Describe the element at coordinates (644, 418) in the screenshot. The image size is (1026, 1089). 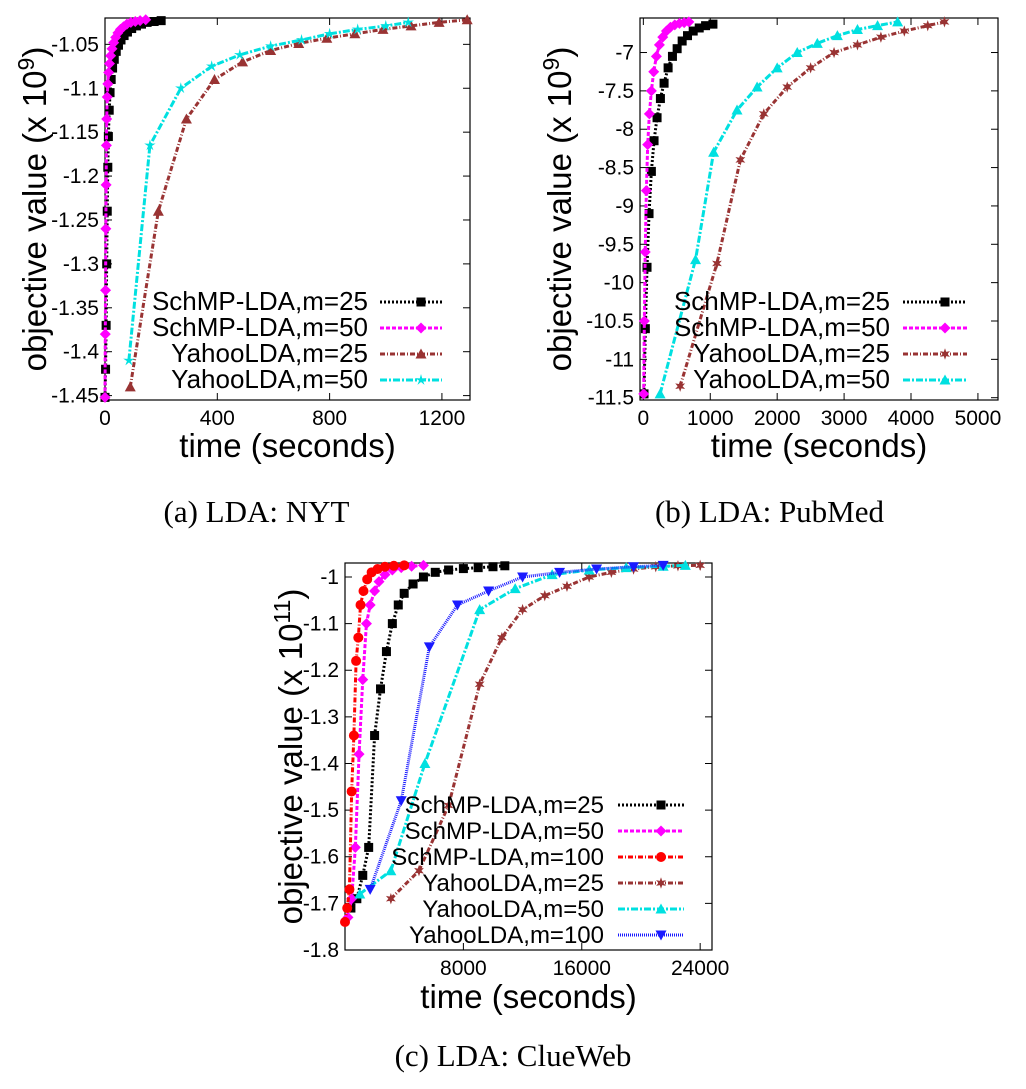
I see `pubmed-x-tick-label: 0` at that location.